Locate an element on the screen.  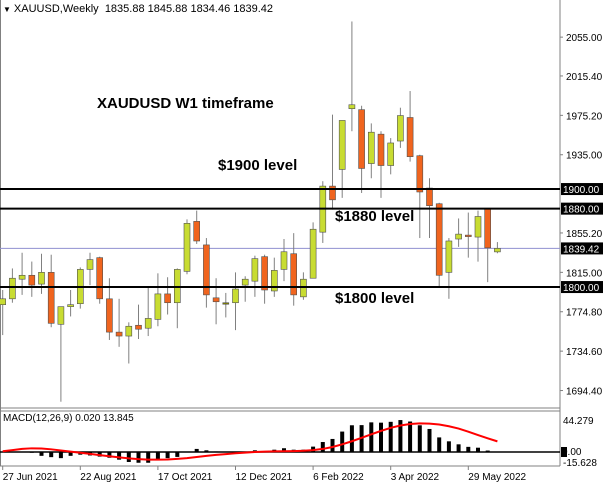
x-tick-label: 27 Jun 2021 is located at coordinates (30, 477).